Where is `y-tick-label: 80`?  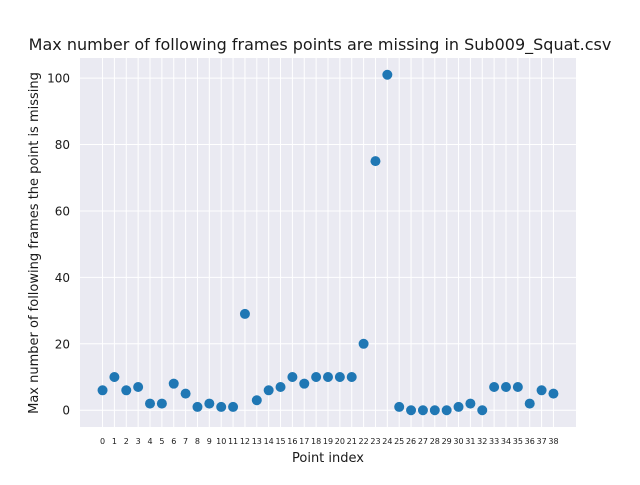 y-tick-label: 80 is located at coordinates (62, 145).